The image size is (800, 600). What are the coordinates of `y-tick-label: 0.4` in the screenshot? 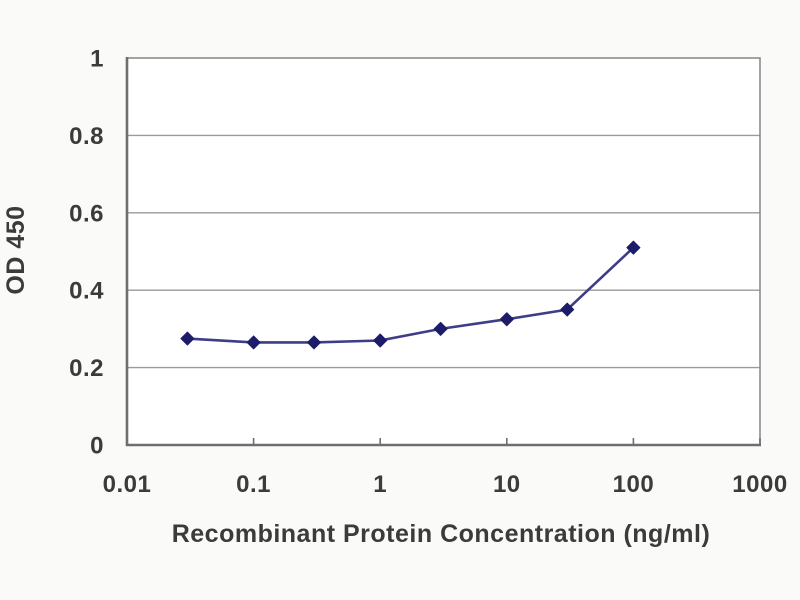 It's located at (86, 291).